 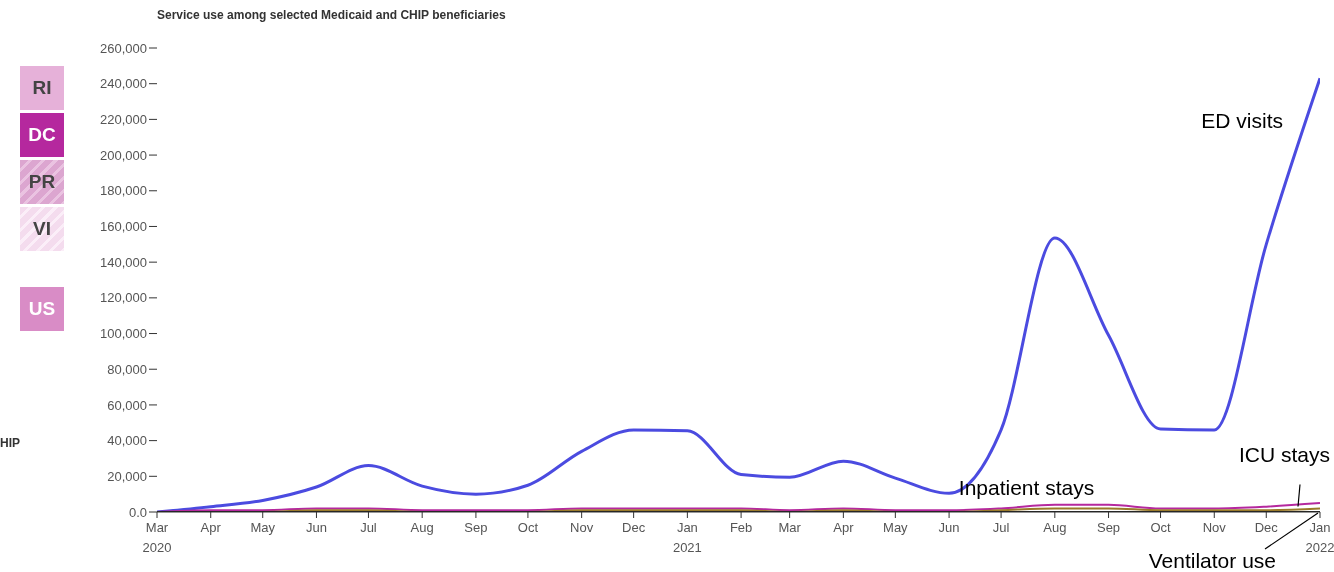 What do you see at coordinates (42, 182) in the screenshot?
I see `state-tile: PR` at bounding box center [42, 182].